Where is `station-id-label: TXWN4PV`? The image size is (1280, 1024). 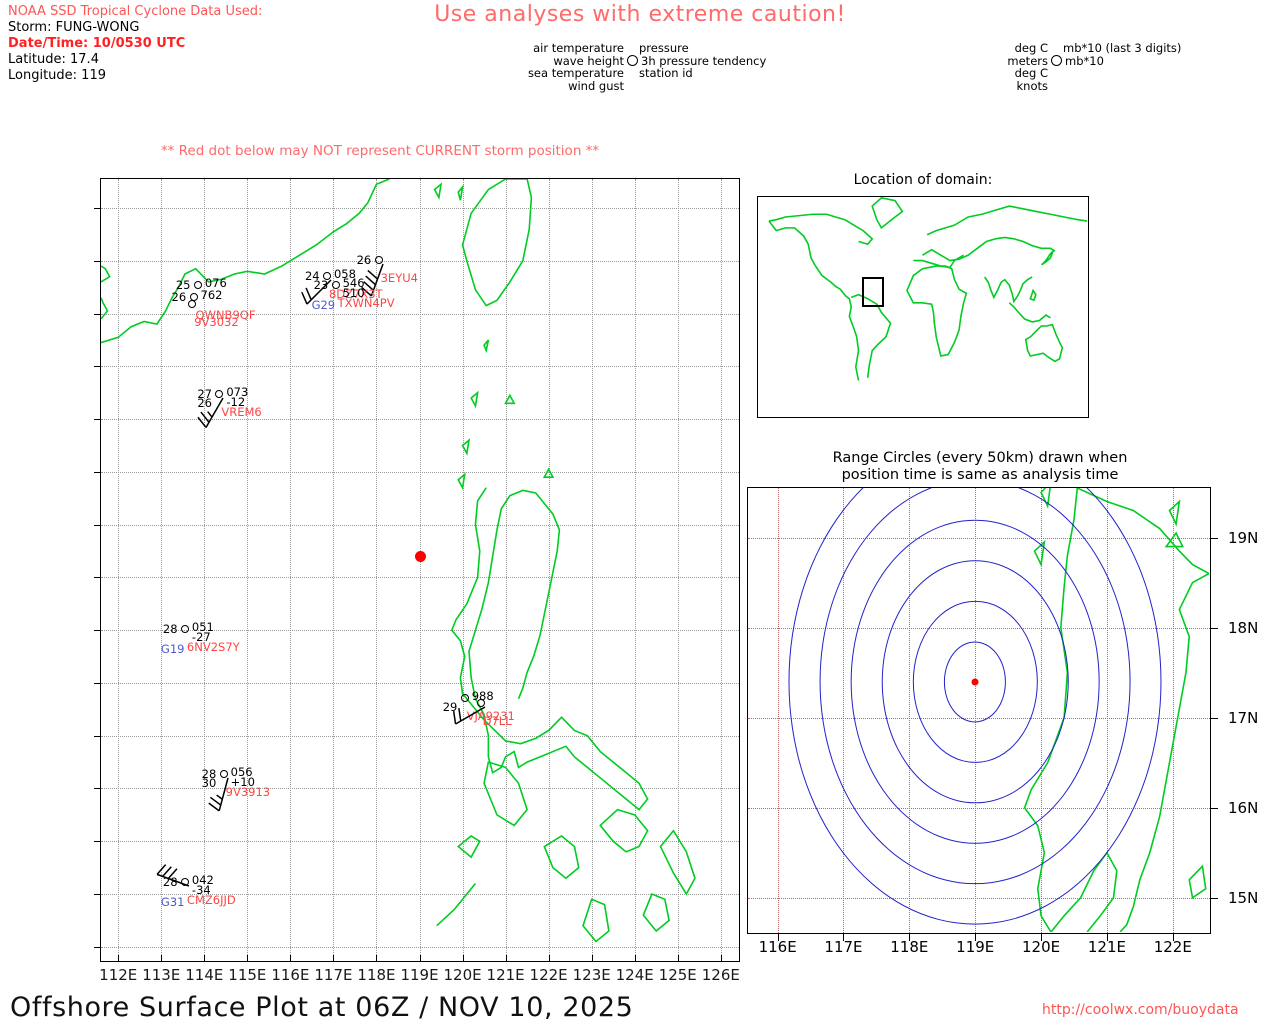
station-id-label: TXWN4PV is located at coordinates (366, 302).